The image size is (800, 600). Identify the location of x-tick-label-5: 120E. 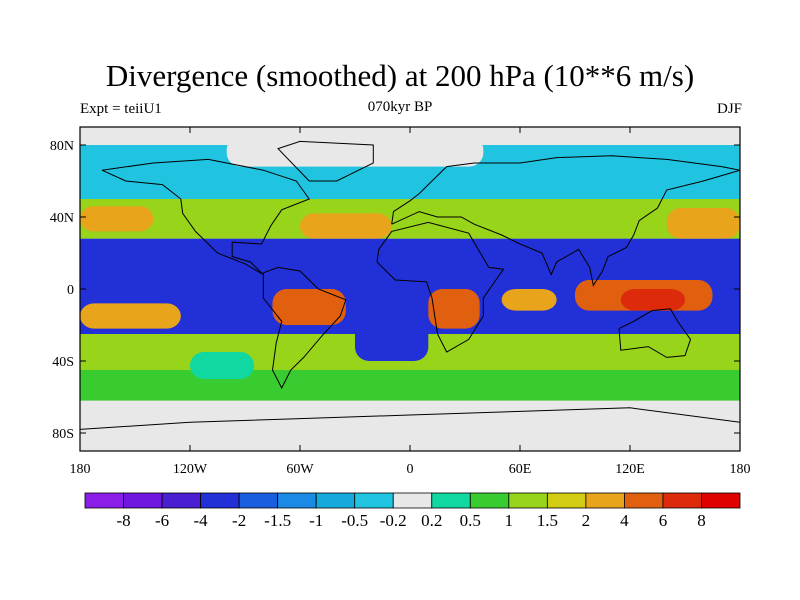
(630, 469).